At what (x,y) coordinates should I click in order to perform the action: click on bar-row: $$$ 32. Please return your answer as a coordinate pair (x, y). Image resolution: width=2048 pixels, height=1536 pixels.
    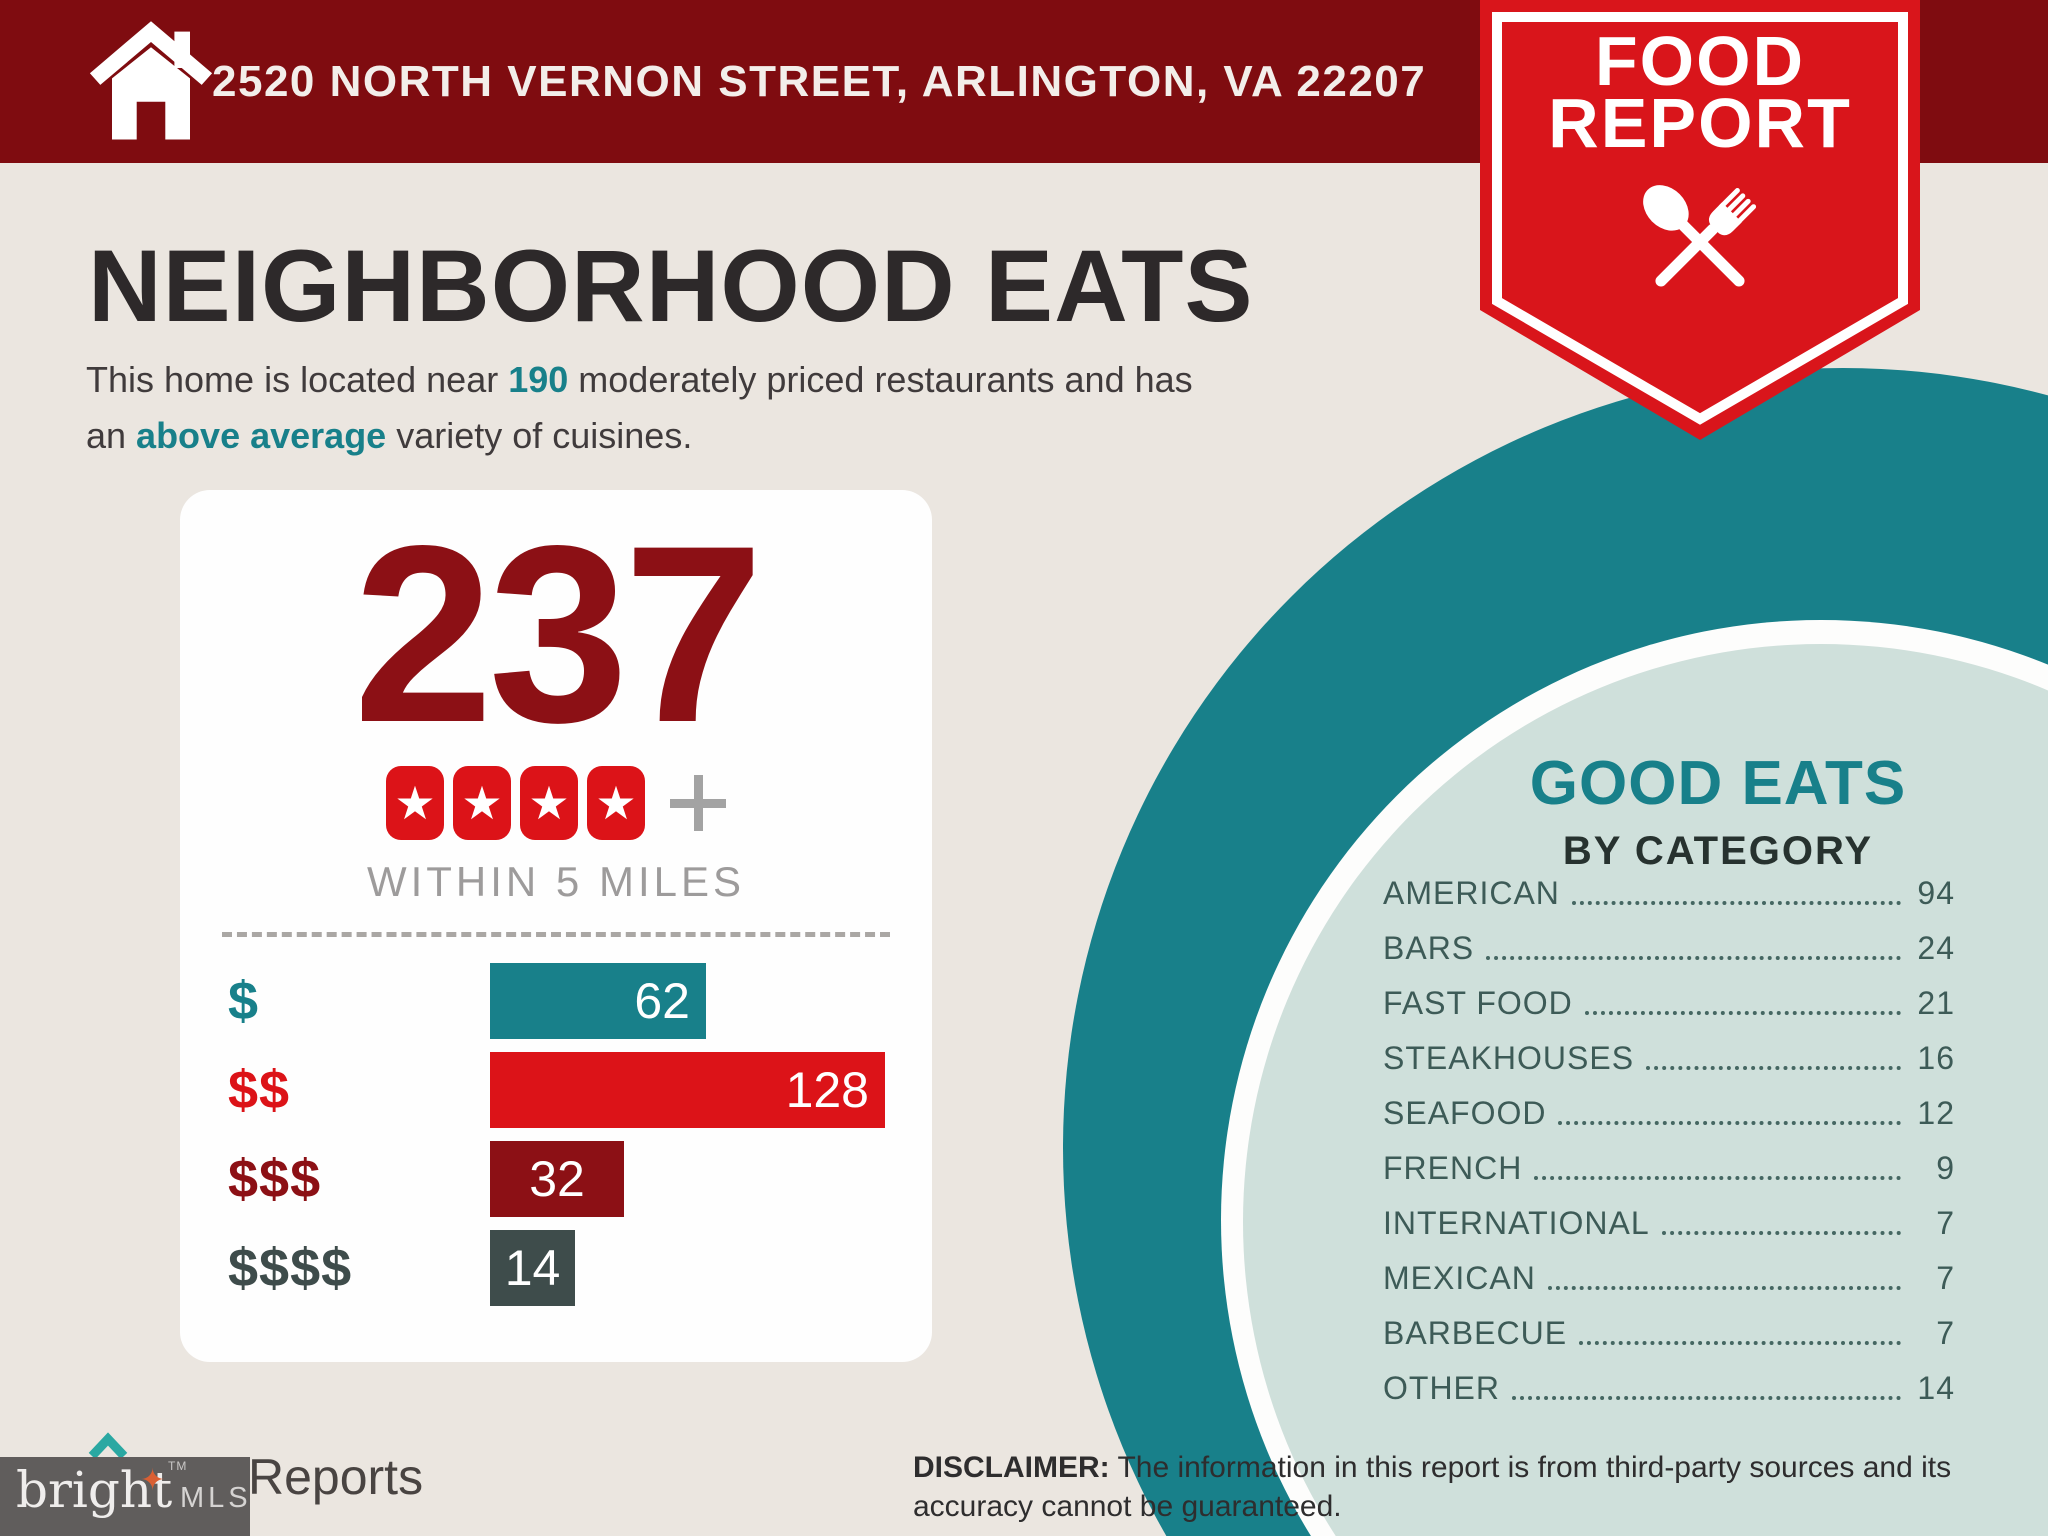
    Looking at the image, I should click on (580, 1179).